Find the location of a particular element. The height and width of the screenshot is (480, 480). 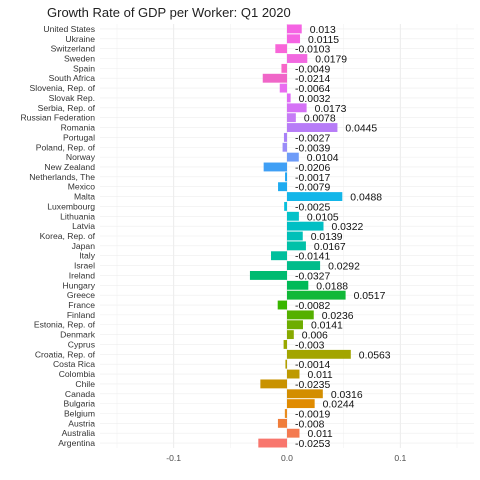

category-label-14: New Zealand is located at coordinates (69, 167).